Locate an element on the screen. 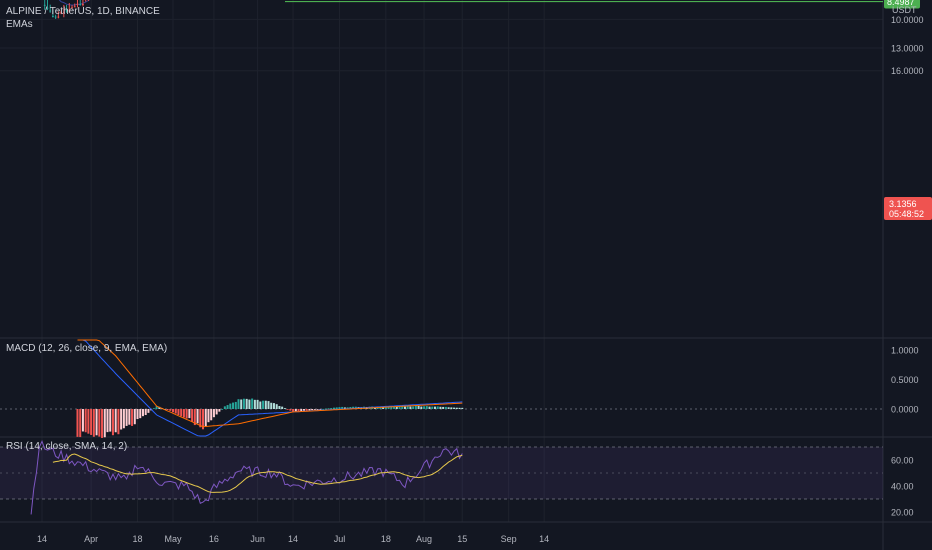 The width and height of the screenshot is (932, 550). price-tick-label: 10.0000 is located at coordinates (907, 20).